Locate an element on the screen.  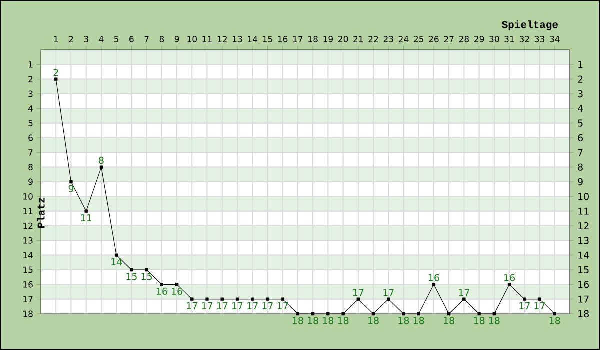
x-tick-label: 21 is located at coordinates (359, 39).